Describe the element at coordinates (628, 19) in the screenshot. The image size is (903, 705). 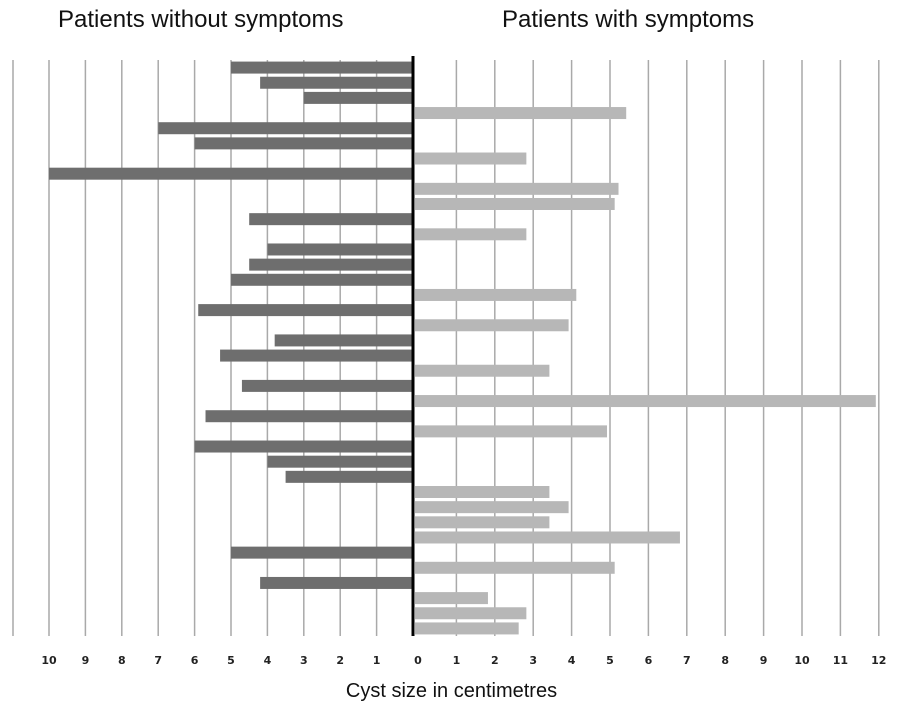
I see `right-panel-title: Patients with symptoms` at that location.